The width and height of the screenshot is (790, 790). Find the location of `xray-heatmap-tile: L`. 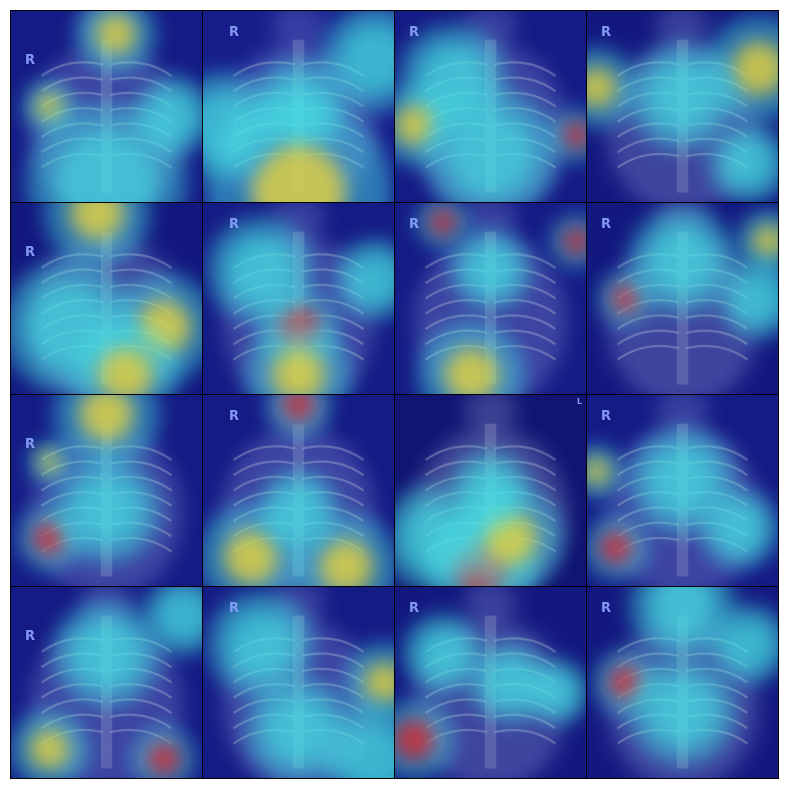

xray-heatmap-tile: L is located at coordinates (490, 490).